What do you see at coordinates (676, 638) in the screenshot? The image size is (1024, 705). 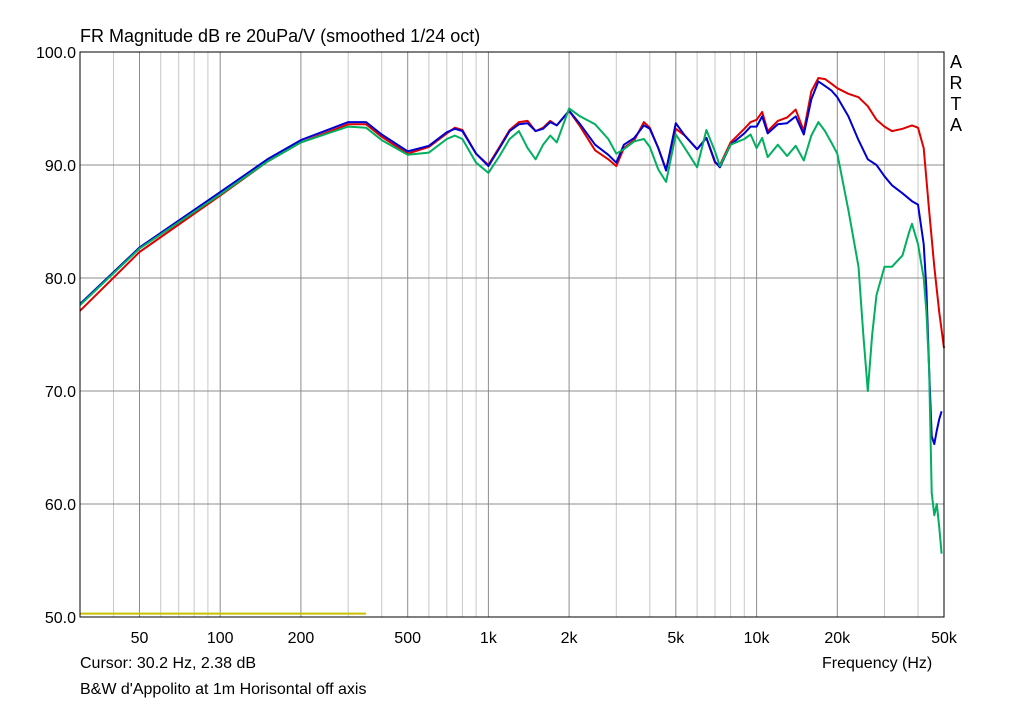 I see `x-tick-label: 5k` at bounding box center [676, 638].